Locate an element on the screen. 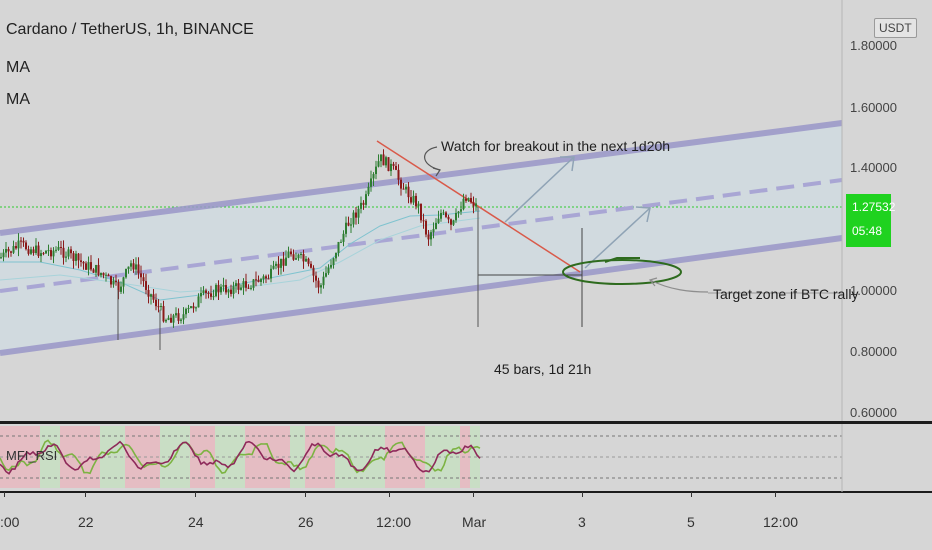 The width and height of the screenshot is (932, 550). currency-badge: USDT is located at coordinates (895, 28).